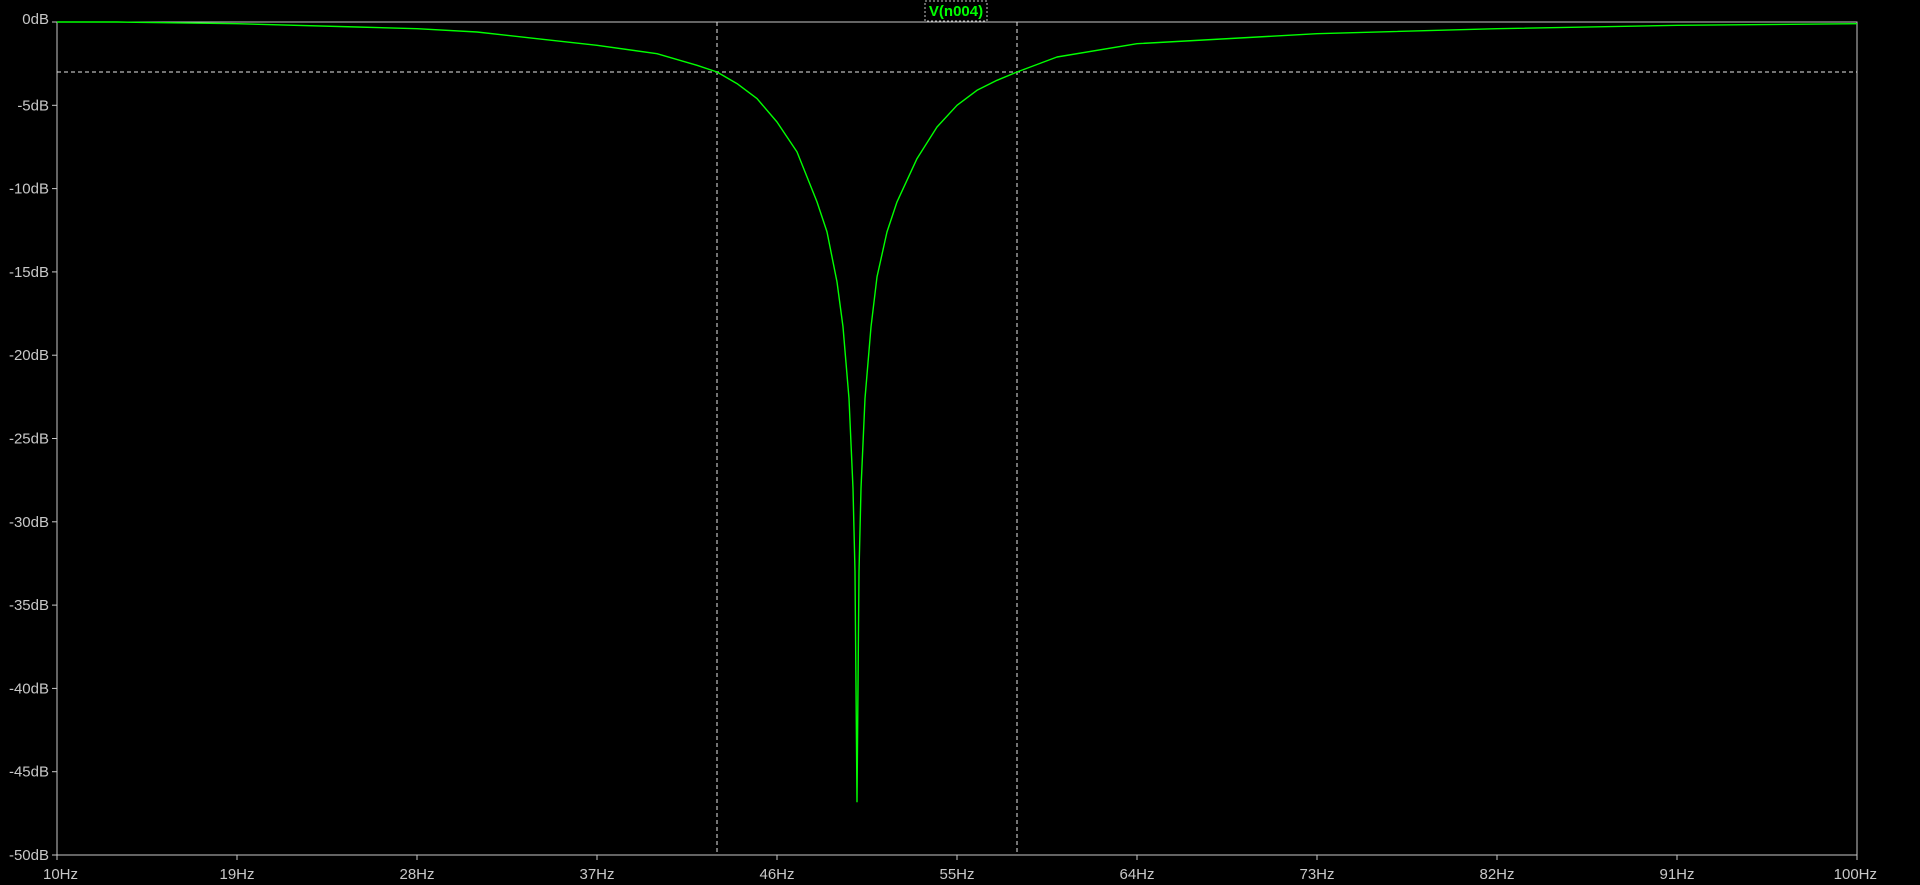  What do you see at coordinates (956, 874) in the screenshot?
I see `x-tick-label: 55Hz` at bounding box center [956, 874].